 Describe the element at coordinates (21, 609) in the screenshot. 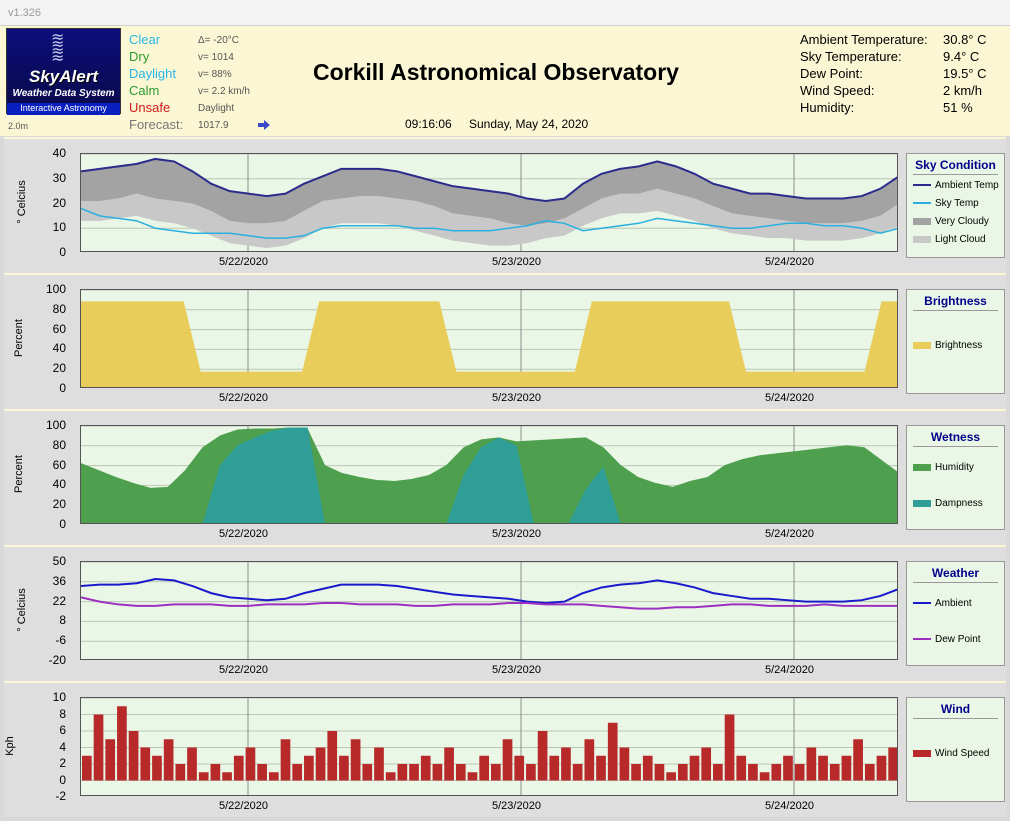

I see `y-axis-label: ° Celcius` at that location.